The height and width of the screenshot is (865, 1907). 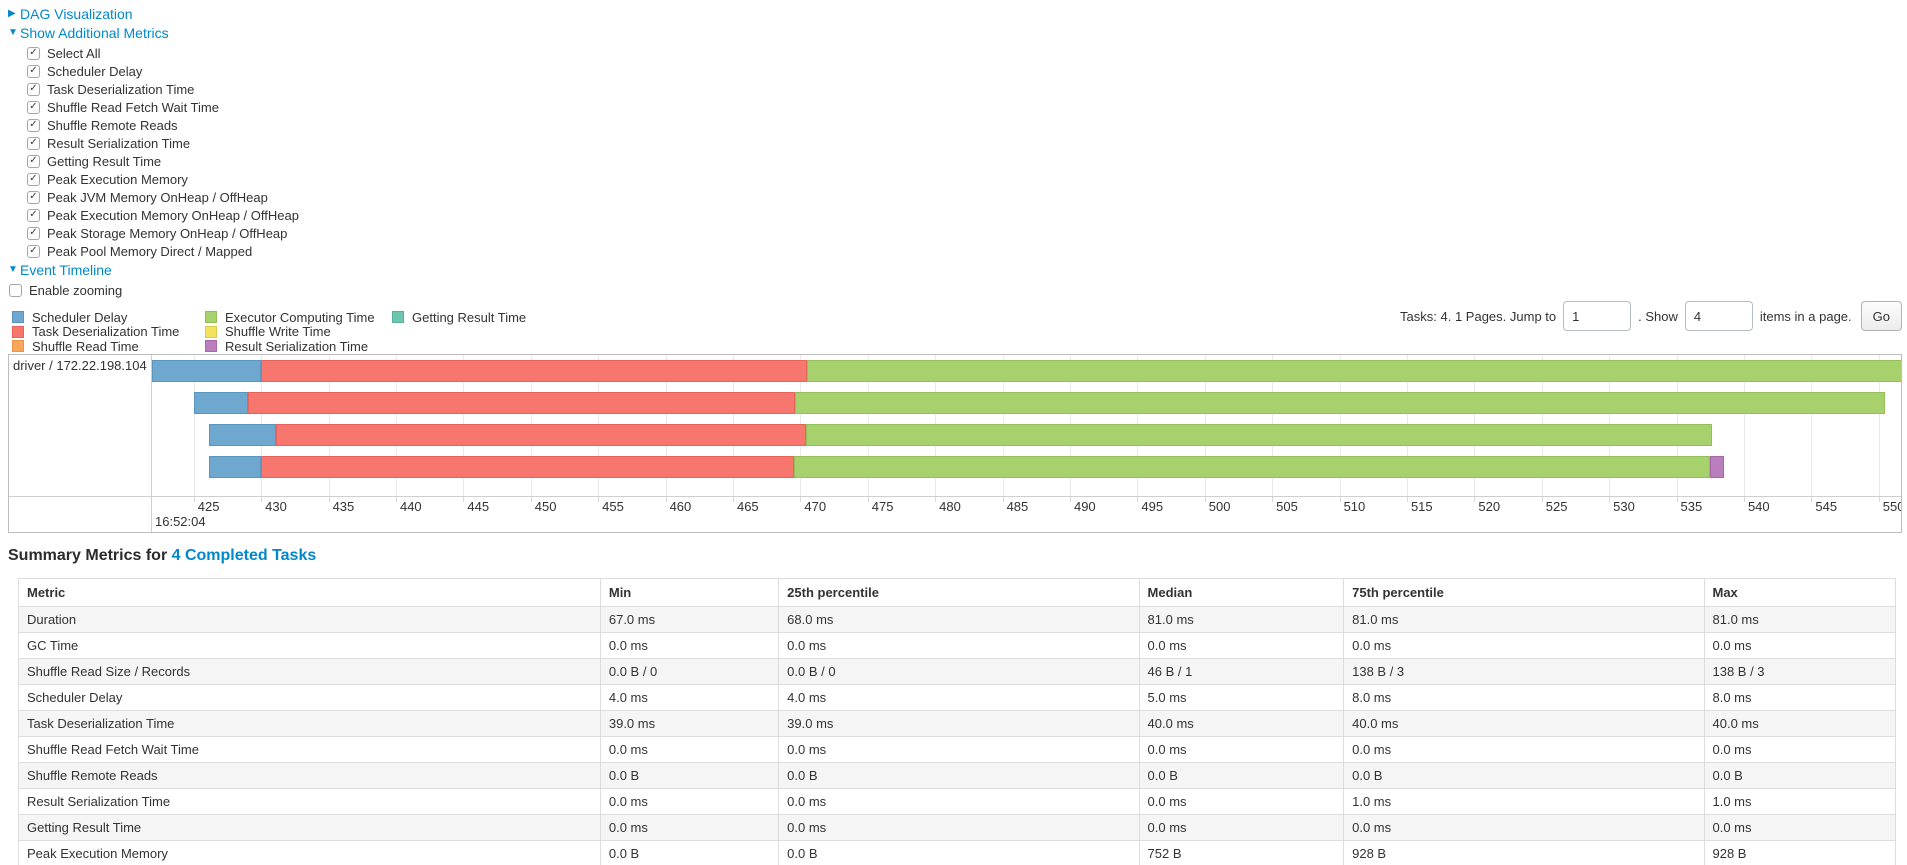 I want to click on metric-name-cell: Result Serialization Time, so click(x=309, y=801).